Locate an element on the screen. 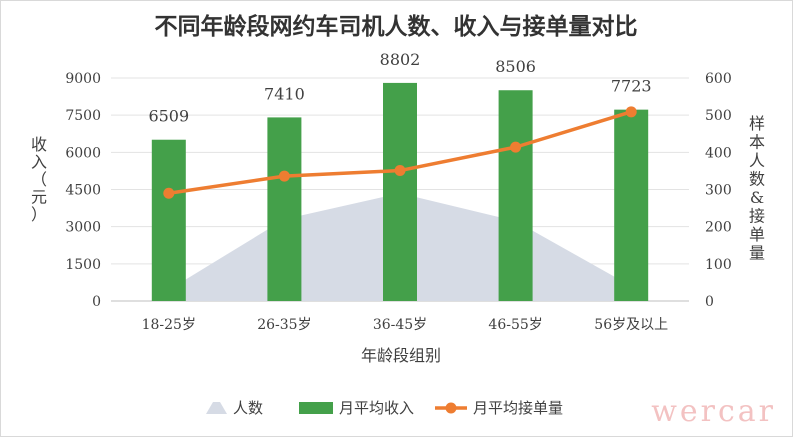 This screenshot has height=437, width=793. left-axis-ticks: 0 1500 3000 4500 6000 7500 9000 is located at coordinates (83, 190).